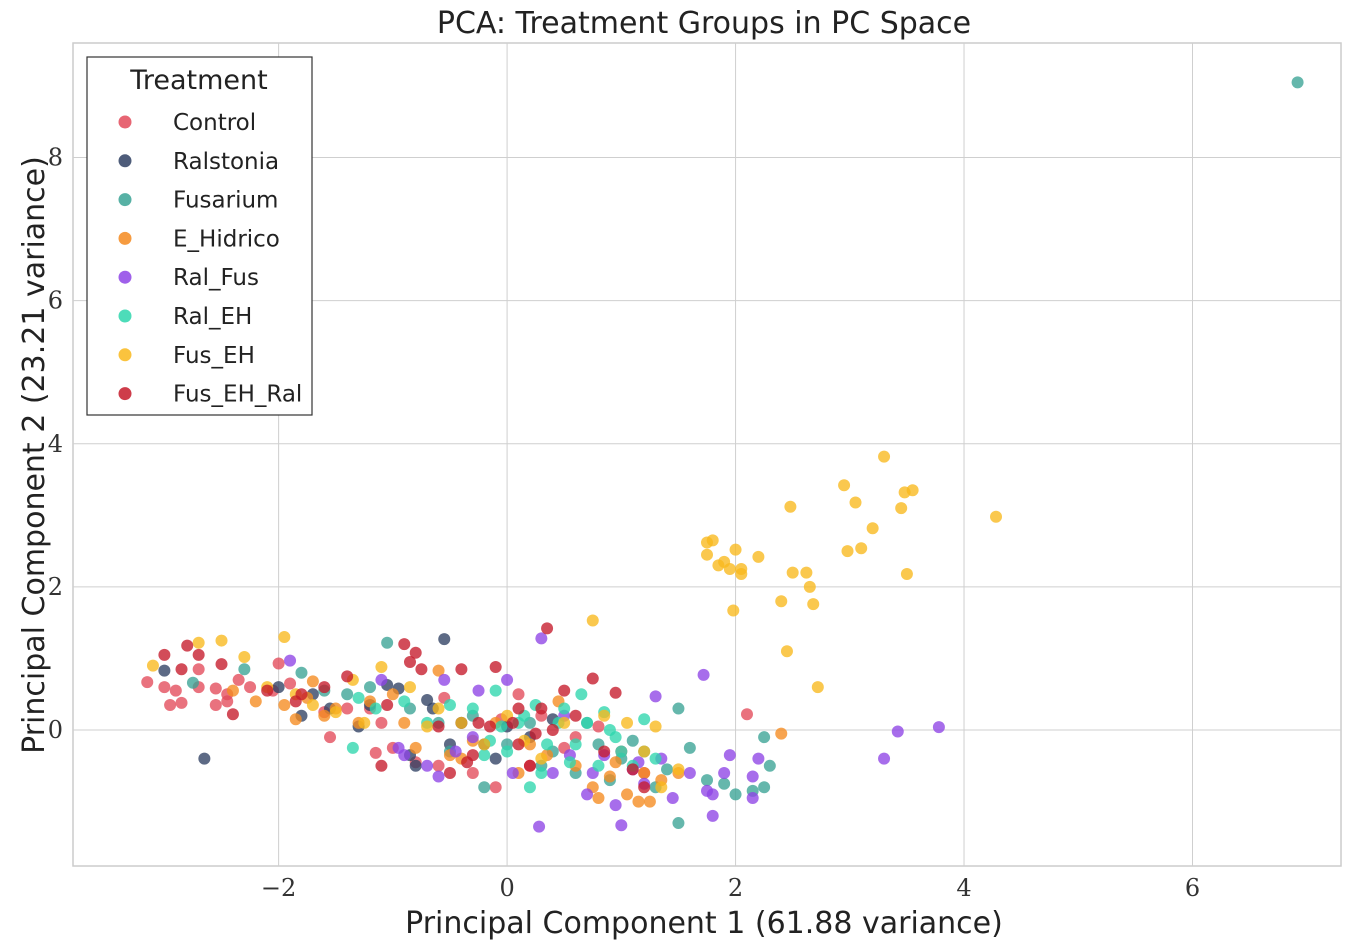 The width and height of the screenshot is (1351, 951). Describe the element at coordinates (1192, 888) in the screenshot. I see `x-tick-label: 6` at that location.